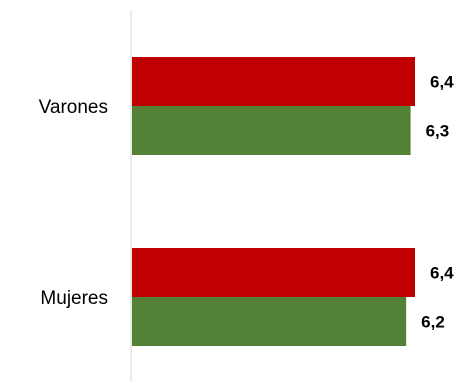 Image resolution: width=465 pixels, height=389 pixels. What do you see at coordinates (438, 131) in the screenshot?
I see `data-label-varones-series-2: 6,3` at bounding box center [438, 131].